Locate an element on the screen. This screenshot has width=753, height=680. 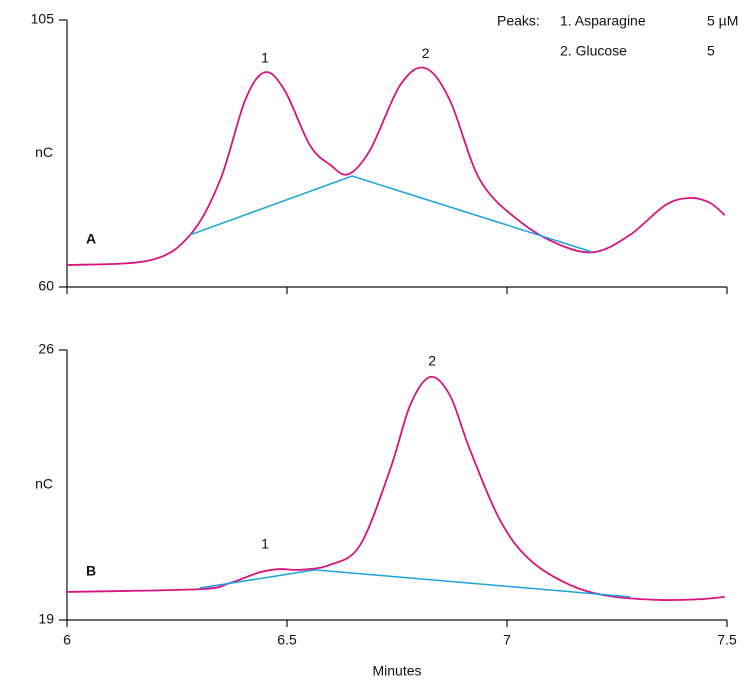
legend-peak: 1. Asparagine is located at coordinates (603, 21).